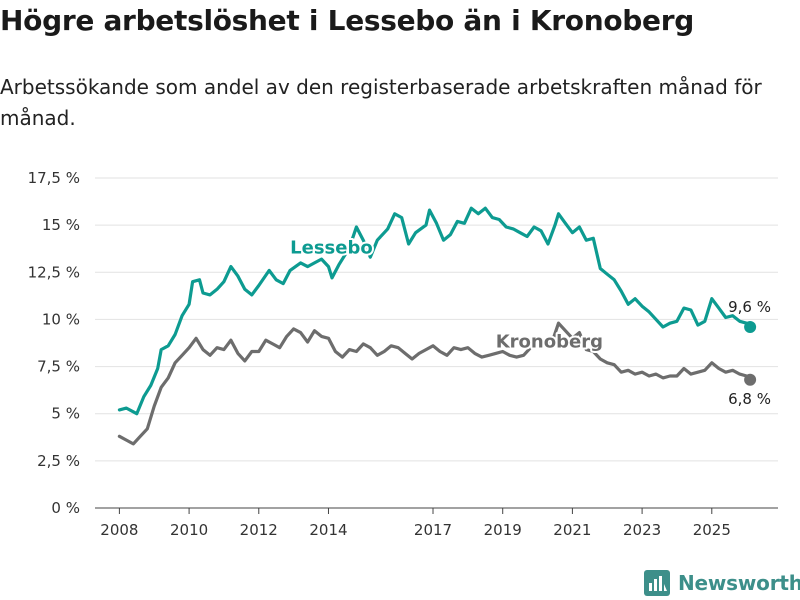 The width and height of the screenshot is (800, 600). Describe the element at coordinates (189, 530) in the screenshot. I see `x-tick-label: 2010` at that location.